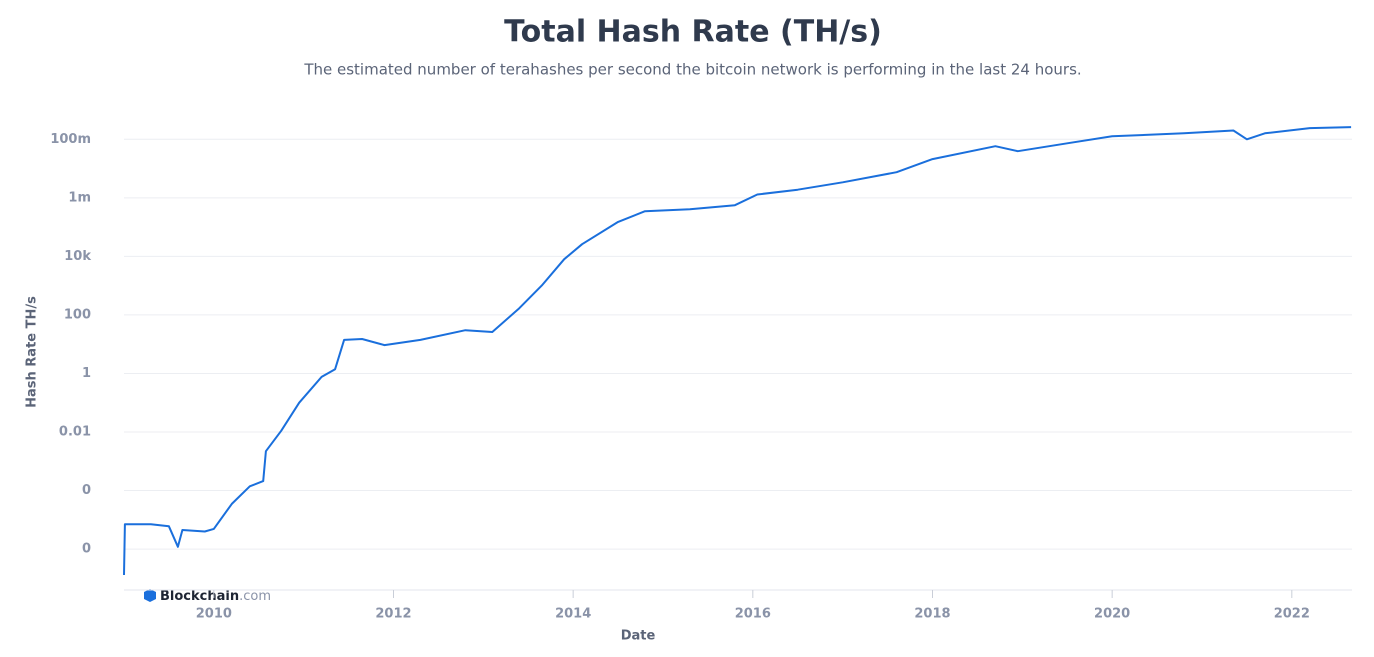 The height and width of the screenshot is (657, 1374). What do you see at coordinates (573, 614) in the screenshot?
I see `x-tick-label: 2014` at bounding box center [573, 614].